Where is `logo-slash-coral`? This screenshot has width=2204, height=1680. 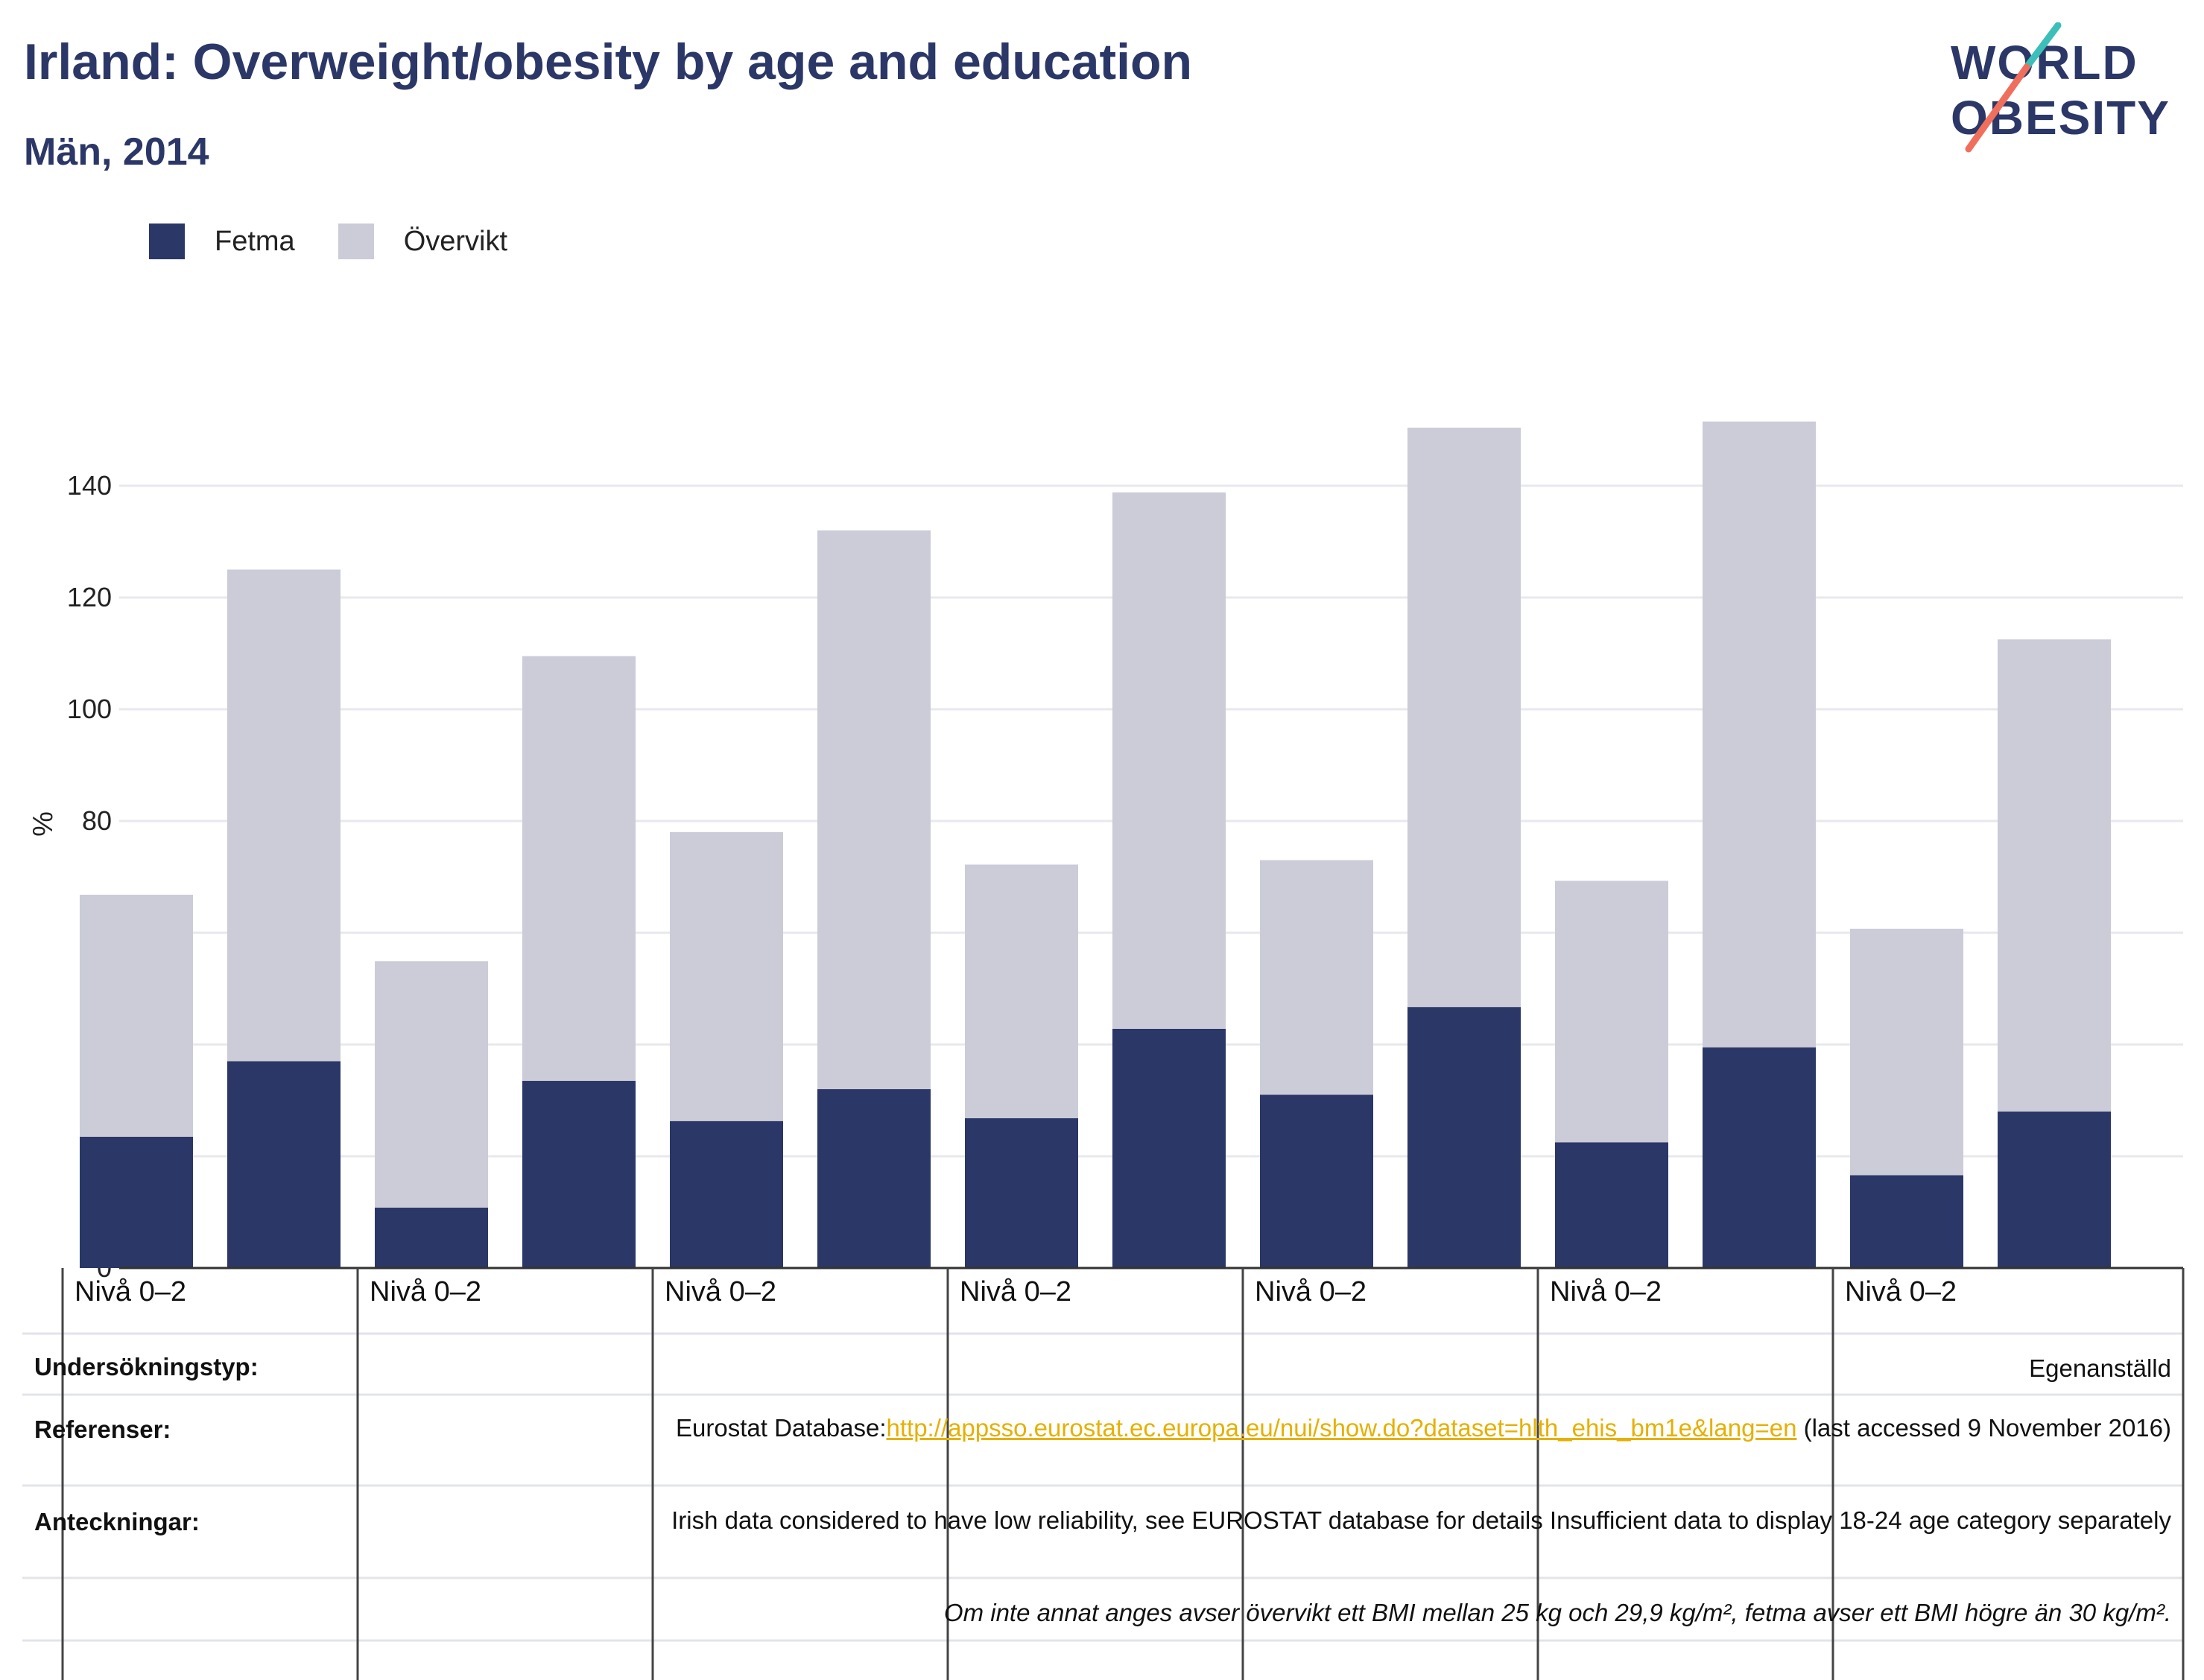 logo-slash-coral is located at coordinates (1997, 108).